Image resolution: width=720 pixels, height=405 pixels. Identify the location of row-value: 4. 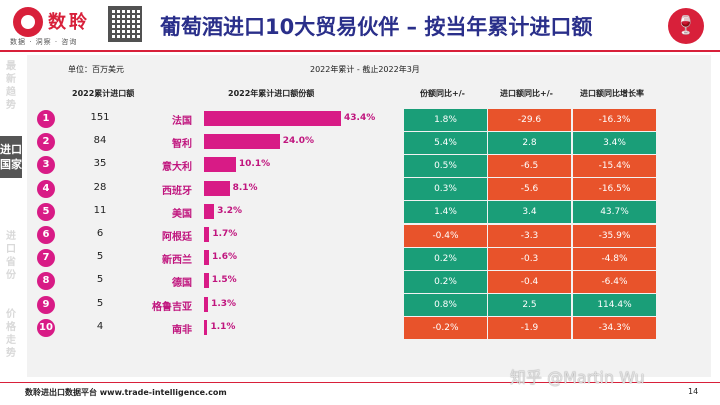
(100, 326).